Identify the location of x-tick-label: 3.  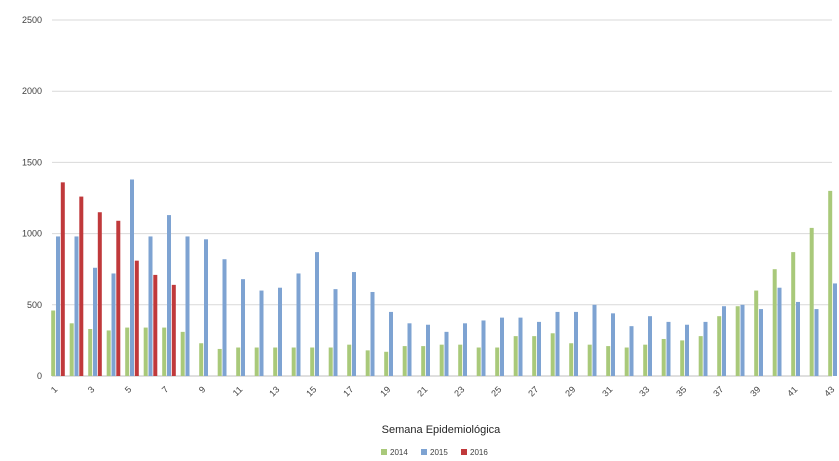
(91, 389).